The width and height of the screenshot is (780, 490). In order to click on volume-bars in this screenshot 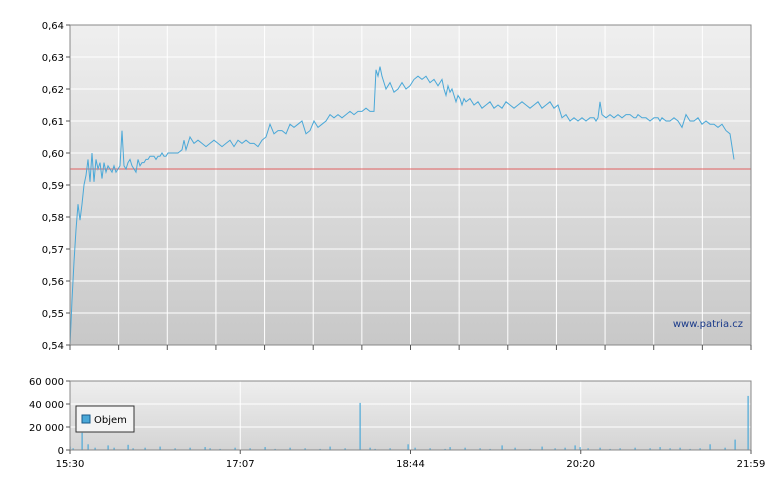, I will do `click(409, 423)`.